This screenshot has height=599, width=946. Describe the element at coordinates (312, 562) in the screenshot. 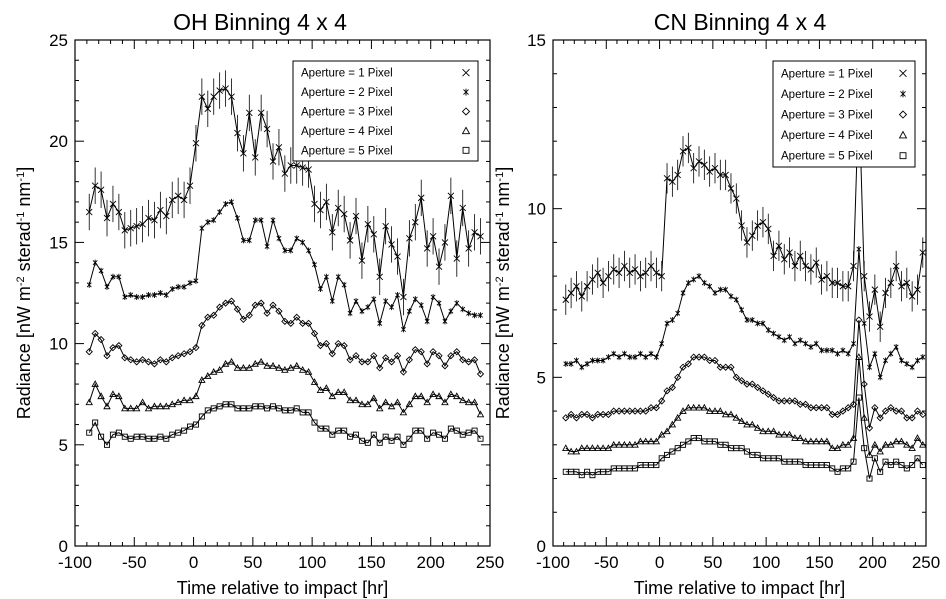

I see `x-tick-label: 100` at that location.